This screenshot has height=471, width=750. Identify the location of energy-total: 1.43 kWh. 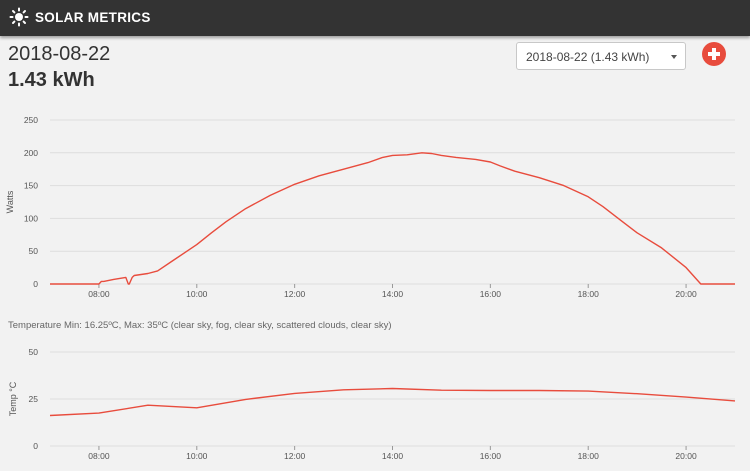
(51, 80).